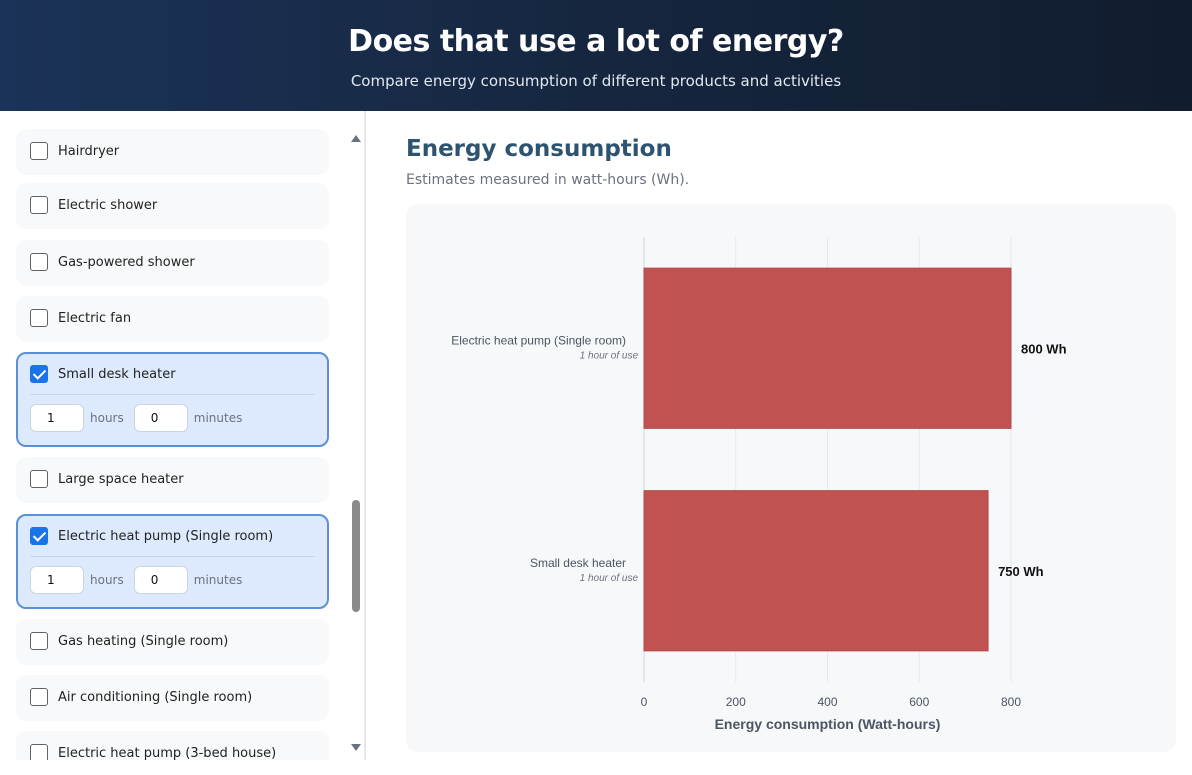 Image resolution: width=1192 pixels, height=775 pixels. I want to click on list-item: Hairdryer, so click(172, 152).